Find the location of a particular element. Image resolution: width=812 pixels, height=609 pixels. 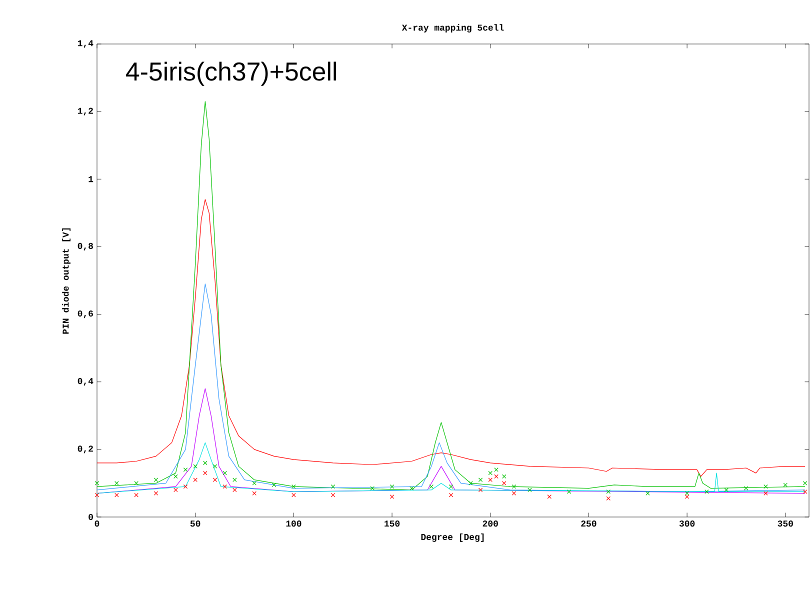

annotation: 4-5iris(ch37)+5cell is located at coordinates (231, 74).